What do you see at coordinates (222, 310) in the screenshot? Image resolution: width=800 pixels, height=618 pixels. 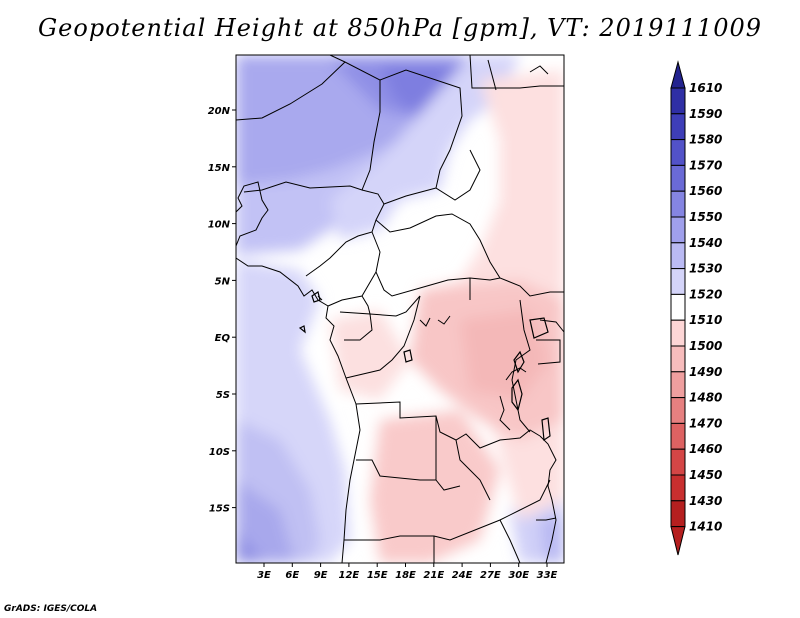 I see `latitude-axis: 20N 15N 10N 5N EQ 5S 10S 15S` at bounding box center [222, 310].